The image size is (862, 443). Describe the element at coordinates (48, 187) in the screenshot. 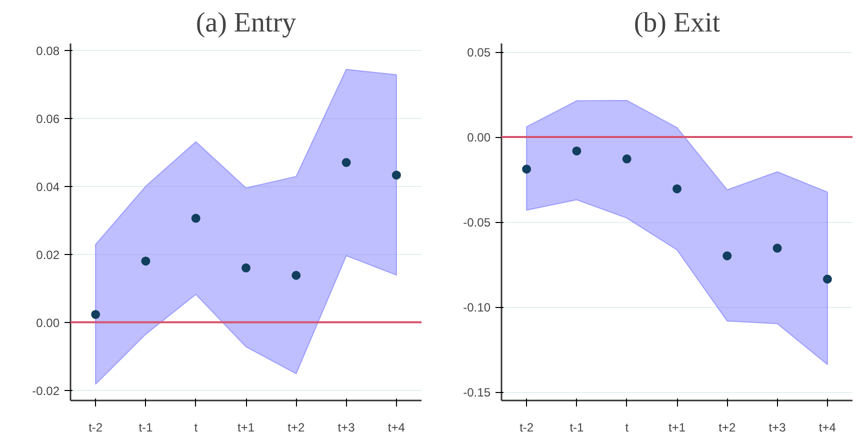

I see `y-tick-label: 0.04` at that location.